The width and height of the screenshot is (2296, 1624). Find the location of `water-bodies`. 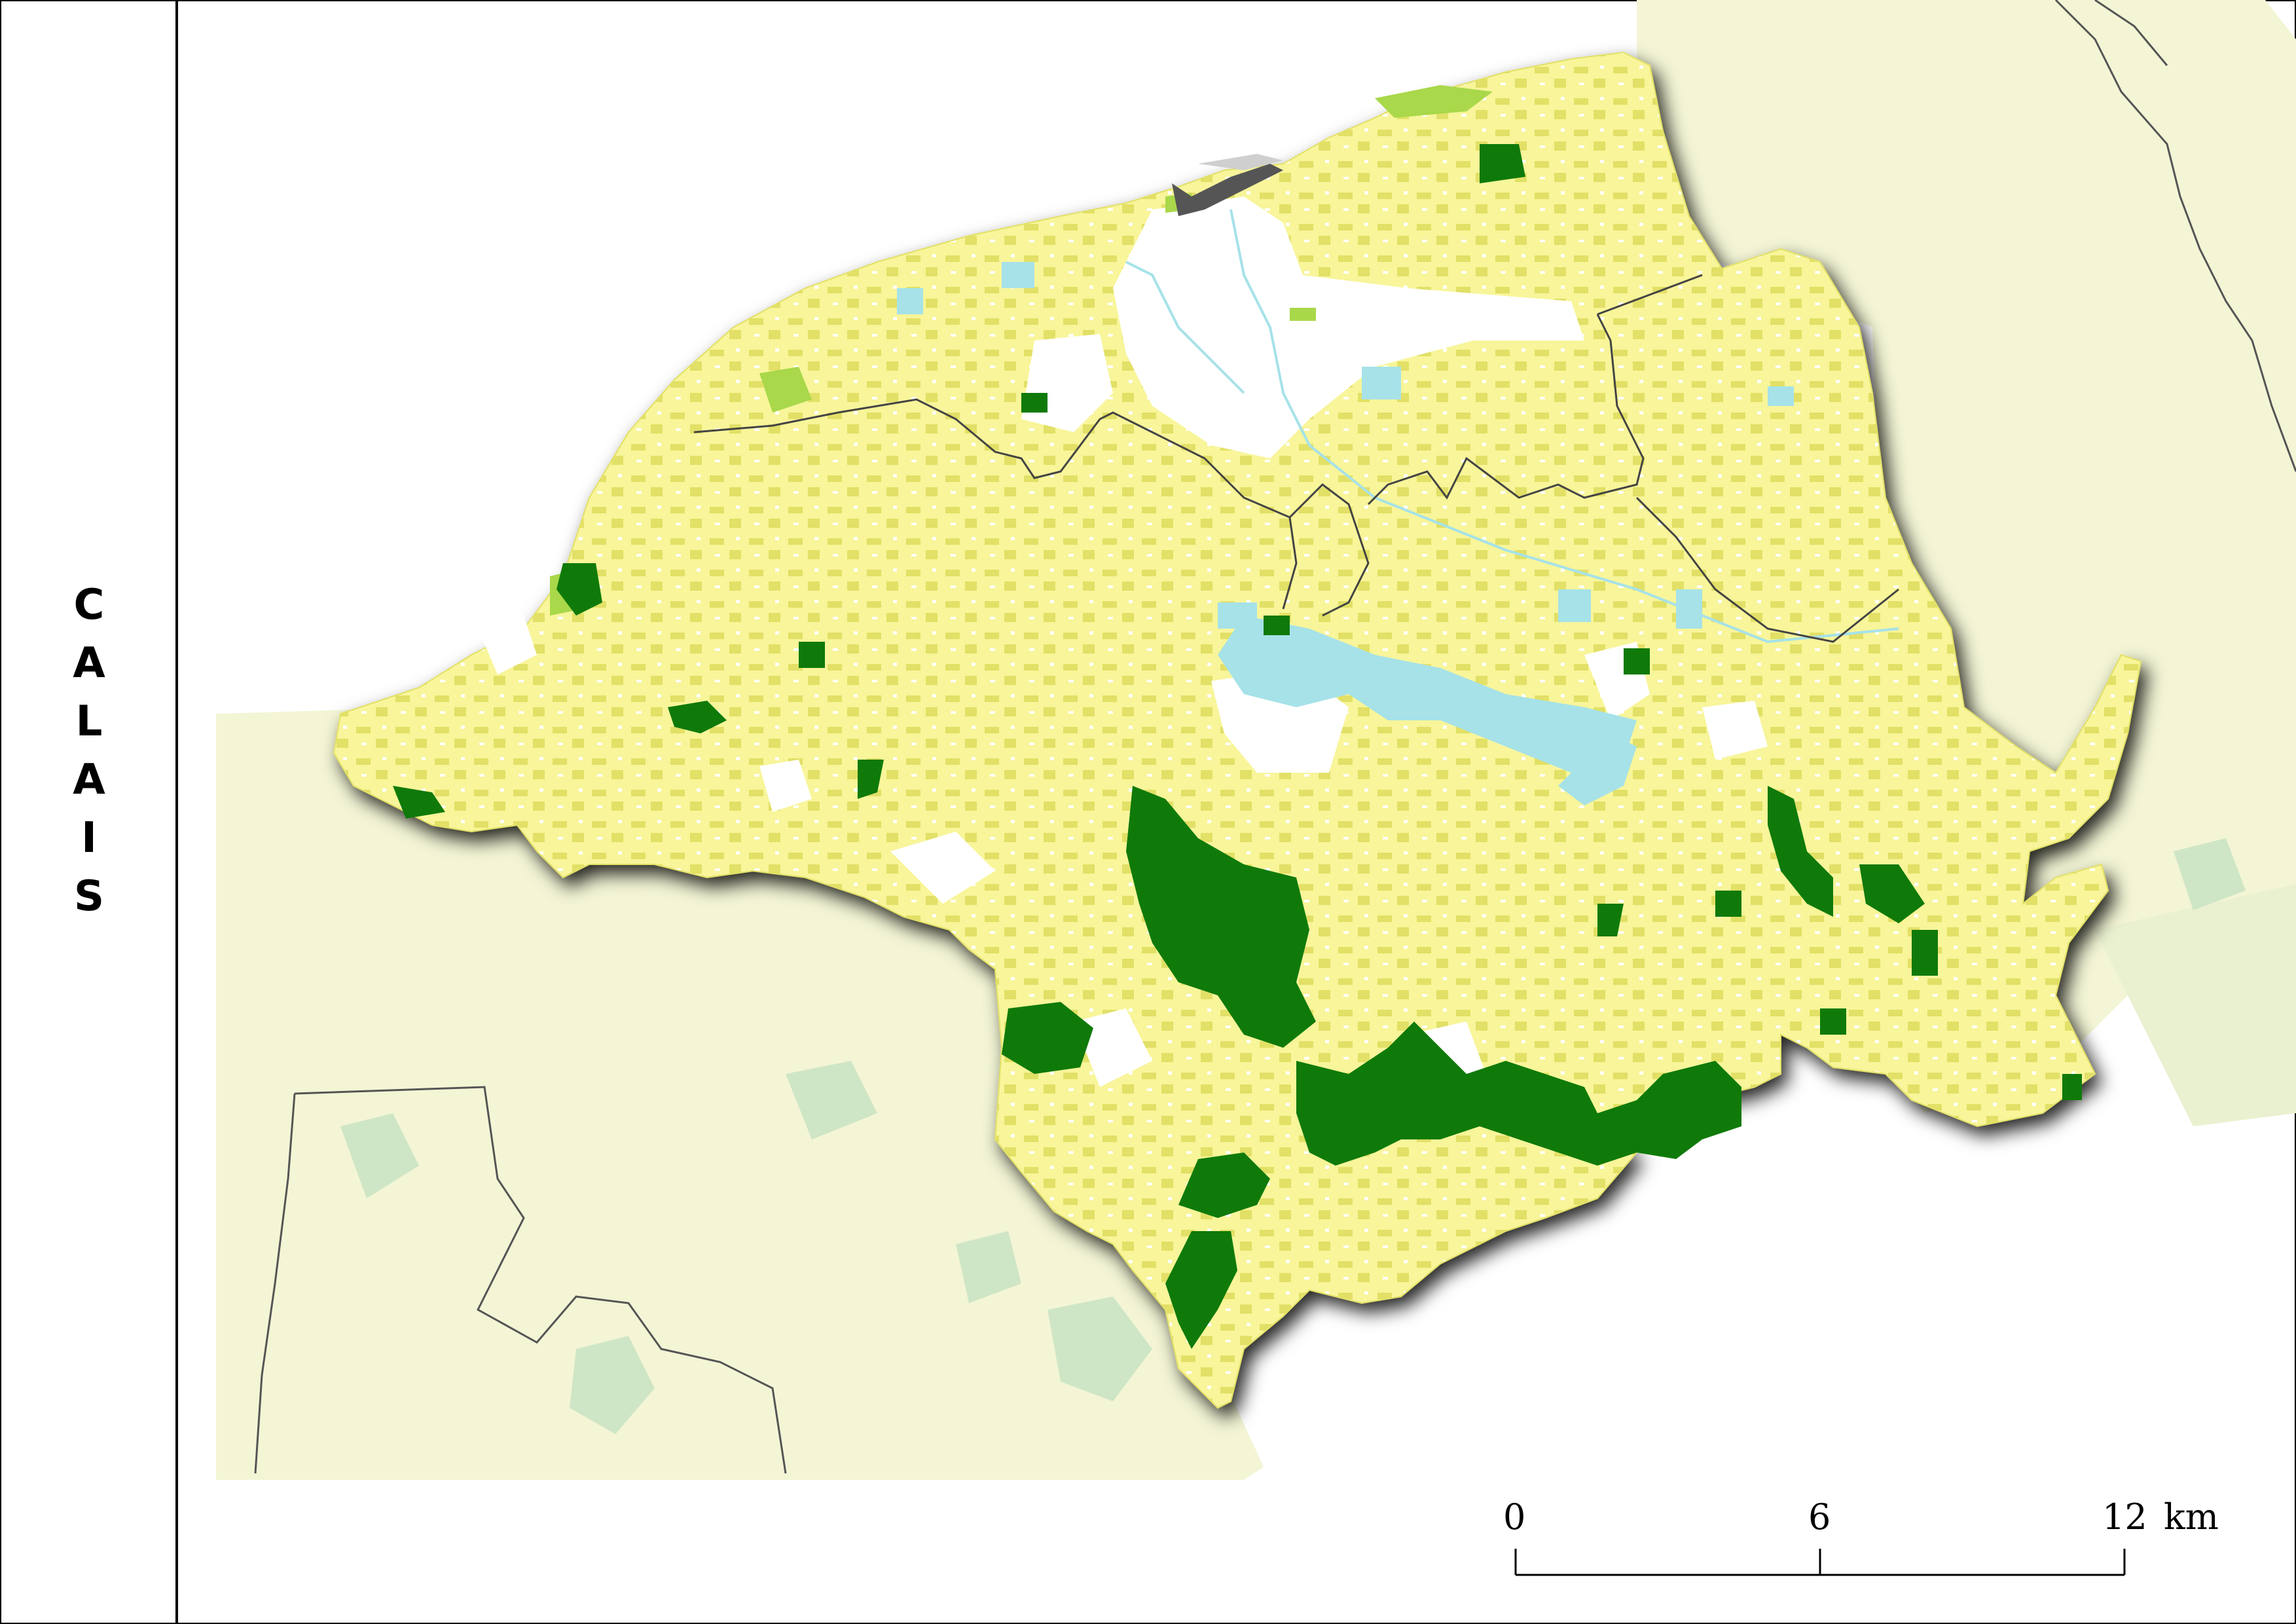

water-bodies is located at coordinates (1345, 533).